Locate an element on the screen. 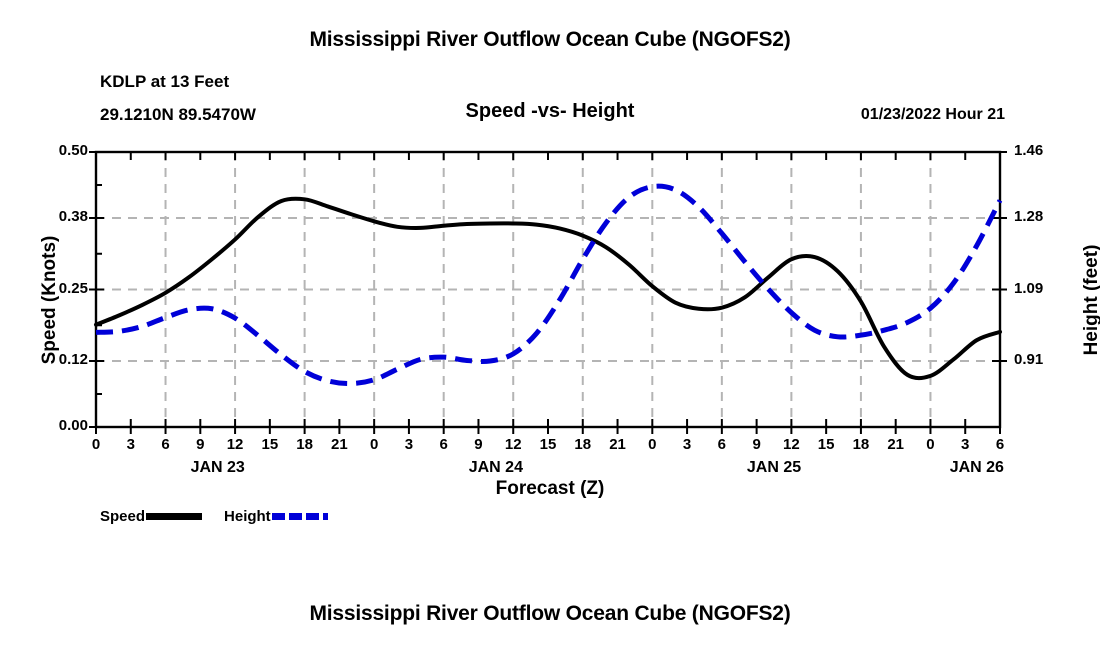  x-tick-26: 6 is located at coordinates (1000, 444).